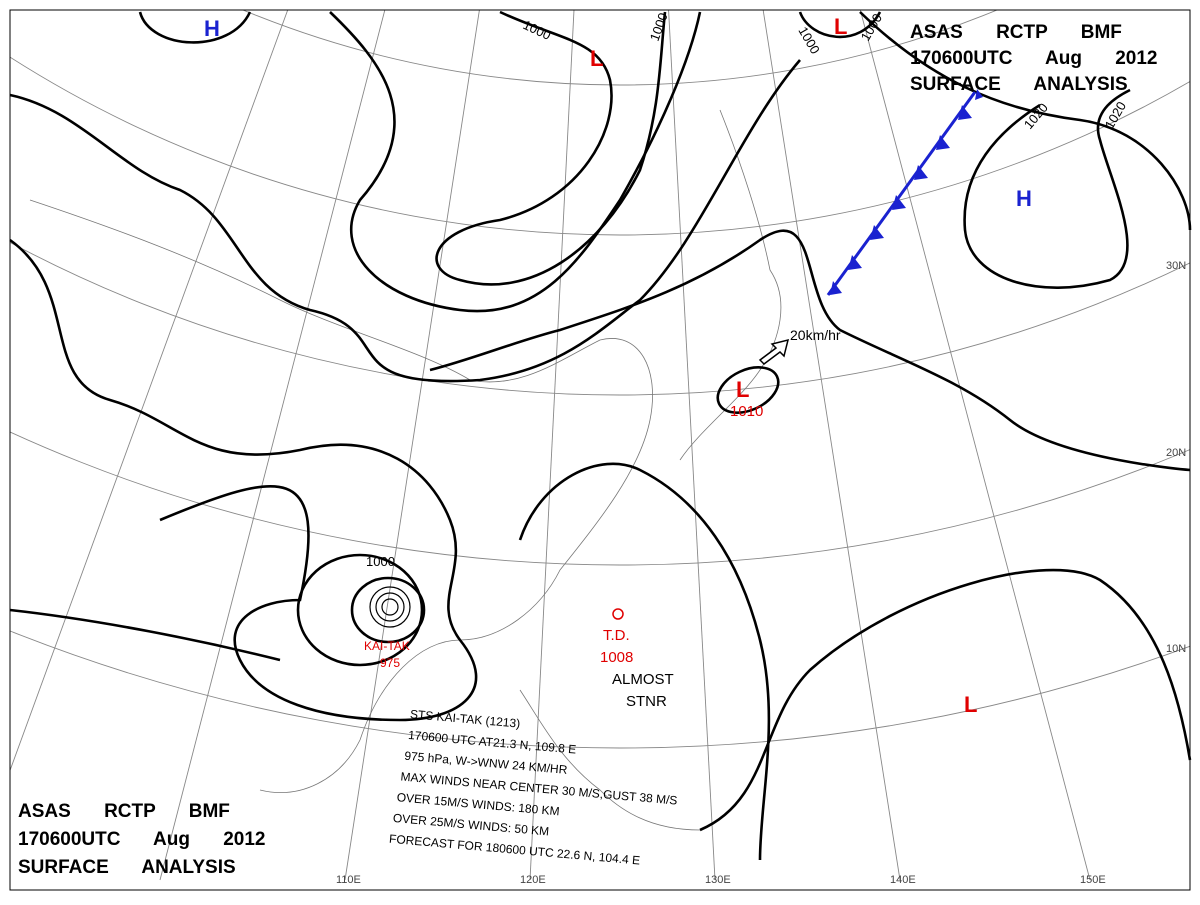 This screenshot has height=905, width=1200. I want to click on motion-arrow, so click(774, 351).